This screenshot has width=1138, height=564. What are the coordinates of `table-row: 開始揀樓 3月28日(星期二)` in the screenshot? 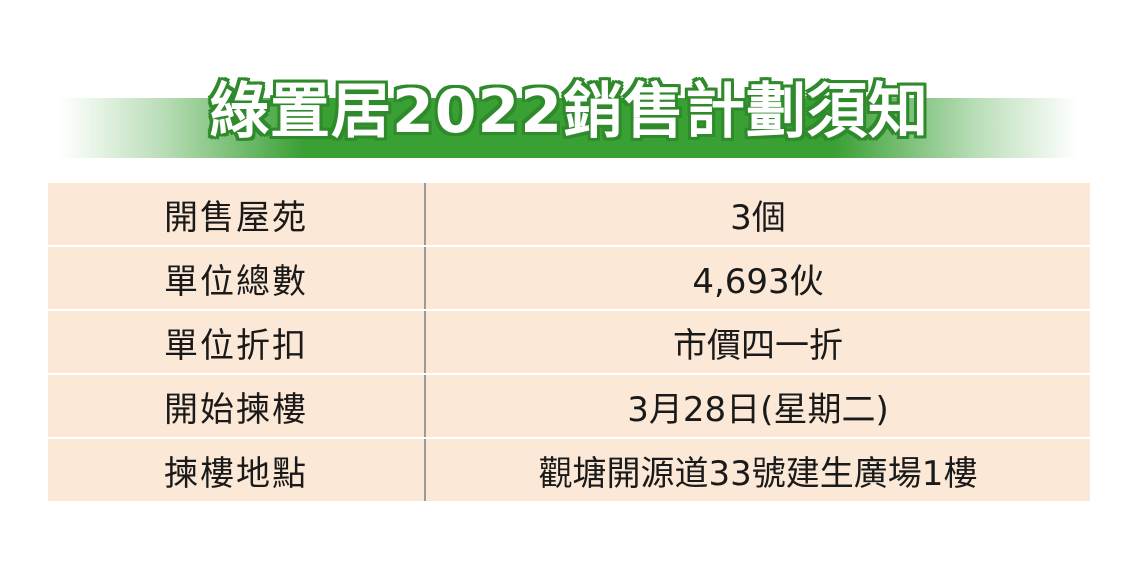 It's located at (569, 407).